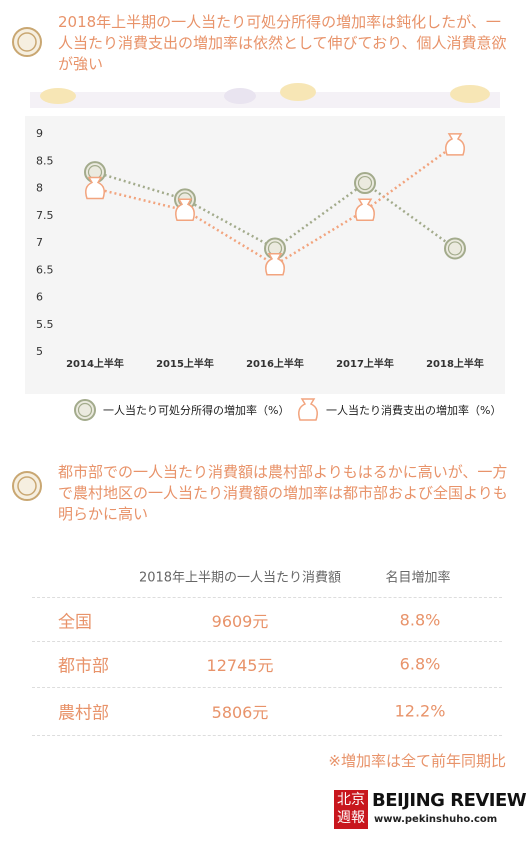 Image resolution: width=532 pixels, height=843 pixels. Describe the element at coordinates (420, 620) in the screenshot. I see `cell: 8.8%` at that location.